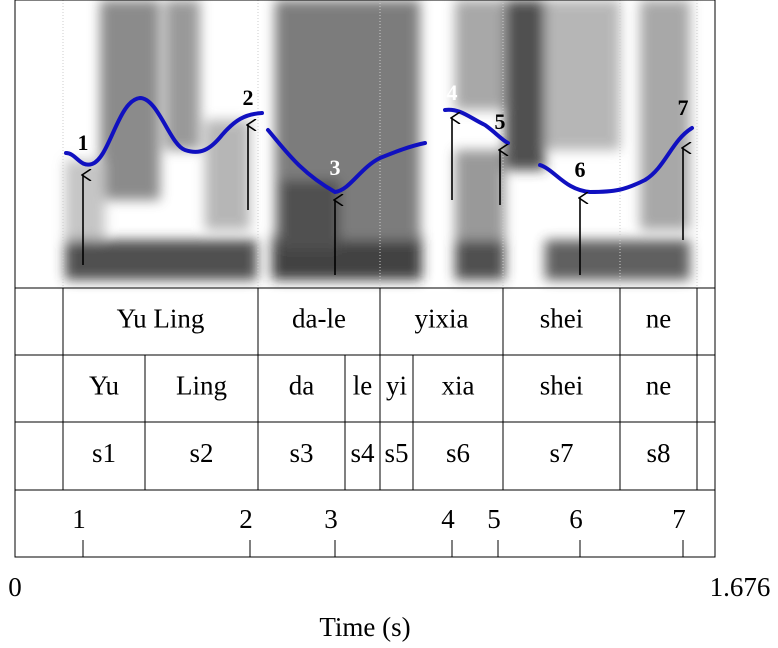 The image size is (778, 648). Describe the element at coordinates (331, 519) in the screenshot. I see `point-label: 3` at that location.